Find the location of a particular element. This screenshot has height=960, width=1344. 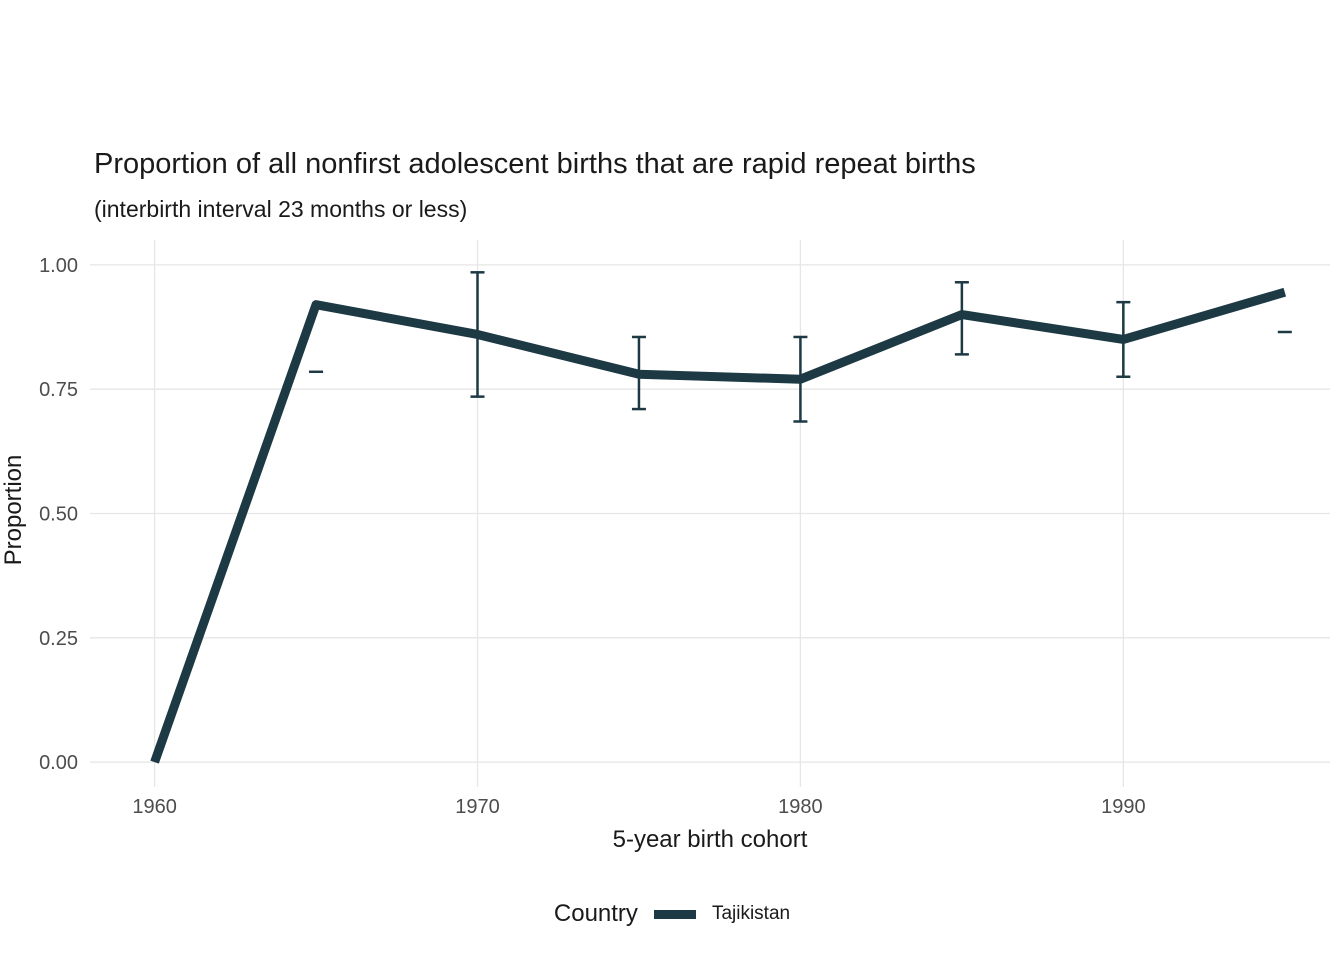

x-tick-label: 1990 is located at coordinates (1123, 807).